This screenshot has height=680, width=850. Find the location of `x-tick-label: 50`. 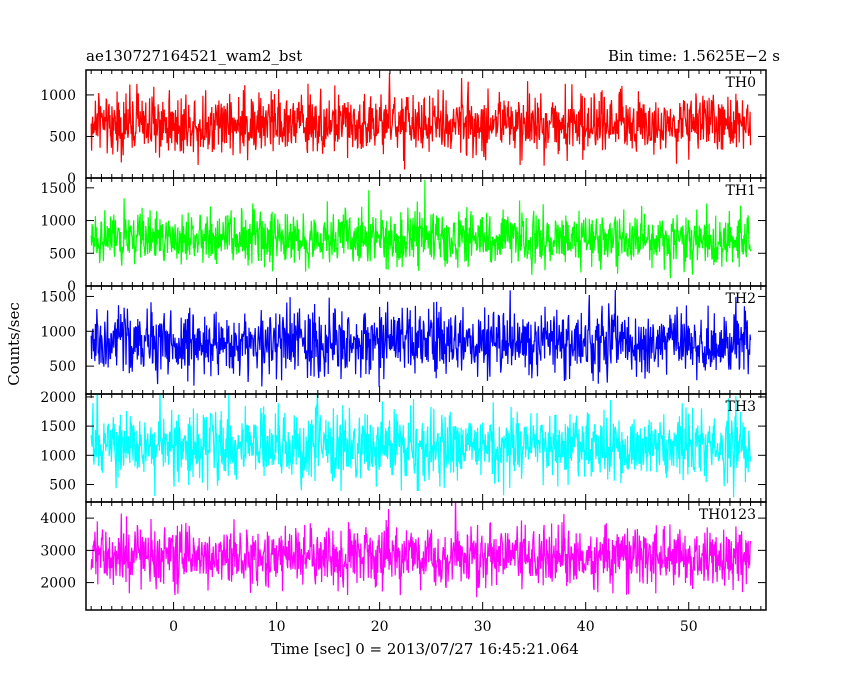

x-tick-label: 50 is located at coordinates (689, 627).